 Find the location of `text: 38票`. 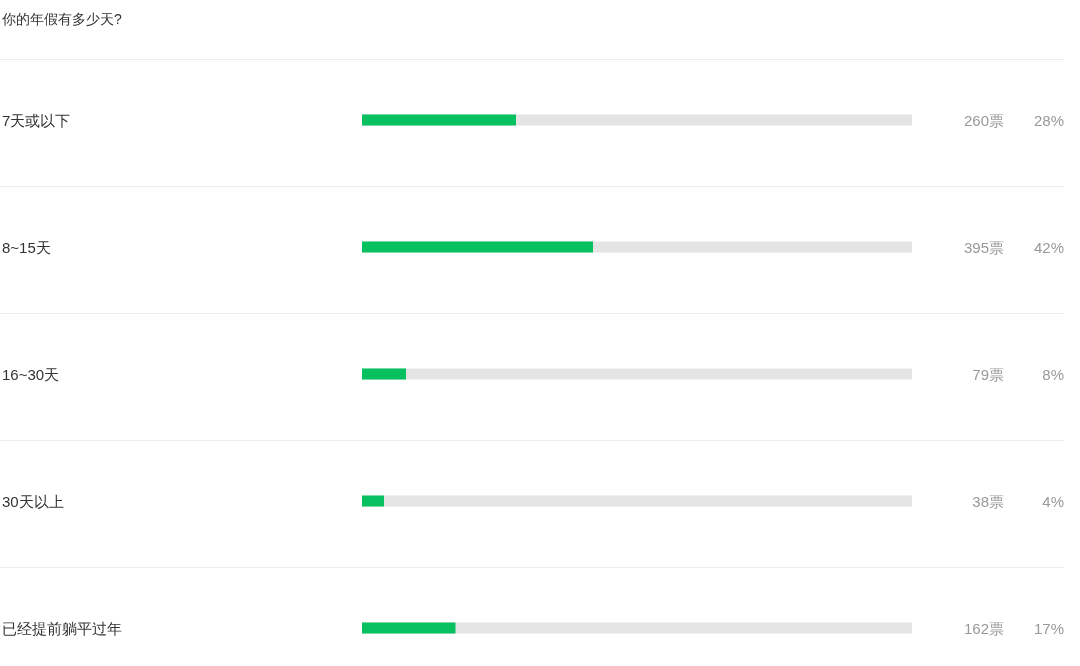

text: 38票 is located at coordinates (988, 501).